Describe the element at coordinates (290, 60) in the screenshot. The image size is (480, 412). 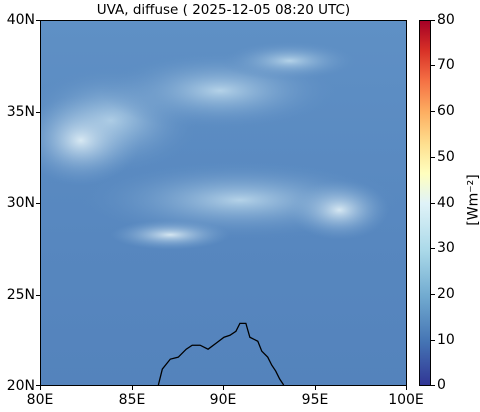
I see `cloud-patch-ne` at that location.